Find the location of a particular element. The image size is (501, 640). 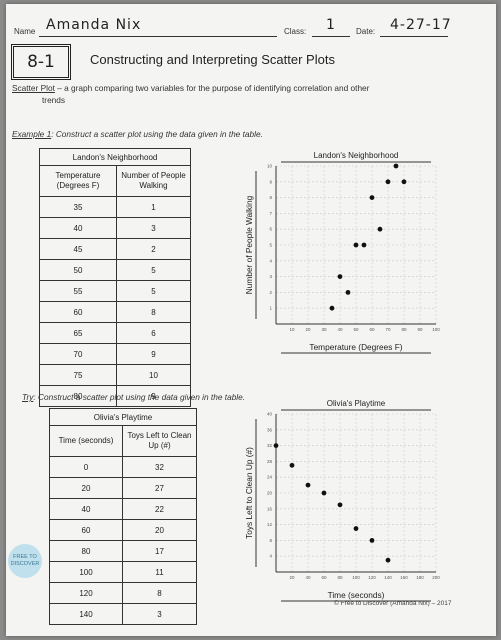

try-label: Try is located at coordinates (28, 397).